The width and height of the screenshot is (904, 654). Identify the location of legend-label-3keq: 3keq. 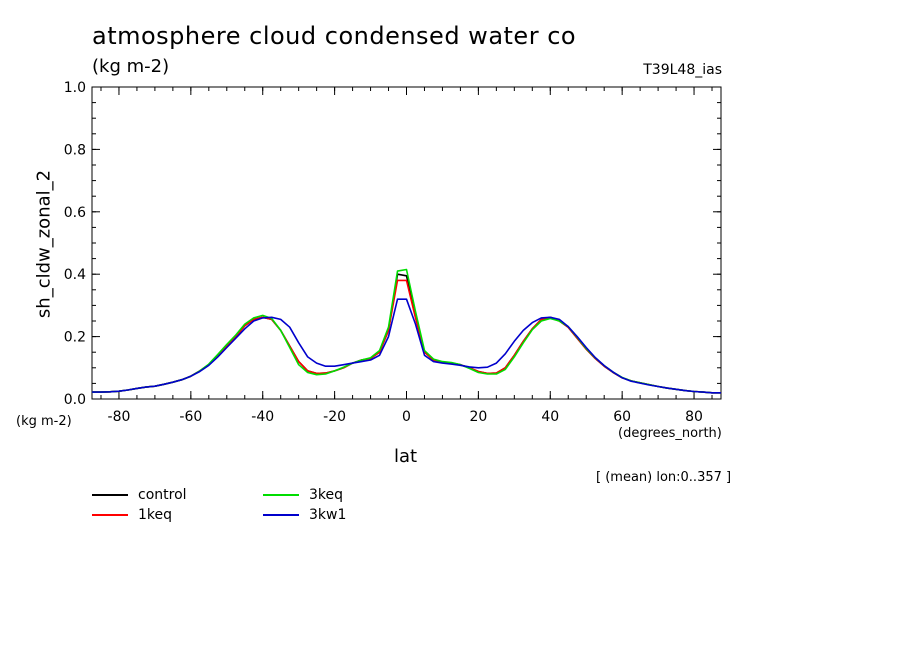
(326, 495).